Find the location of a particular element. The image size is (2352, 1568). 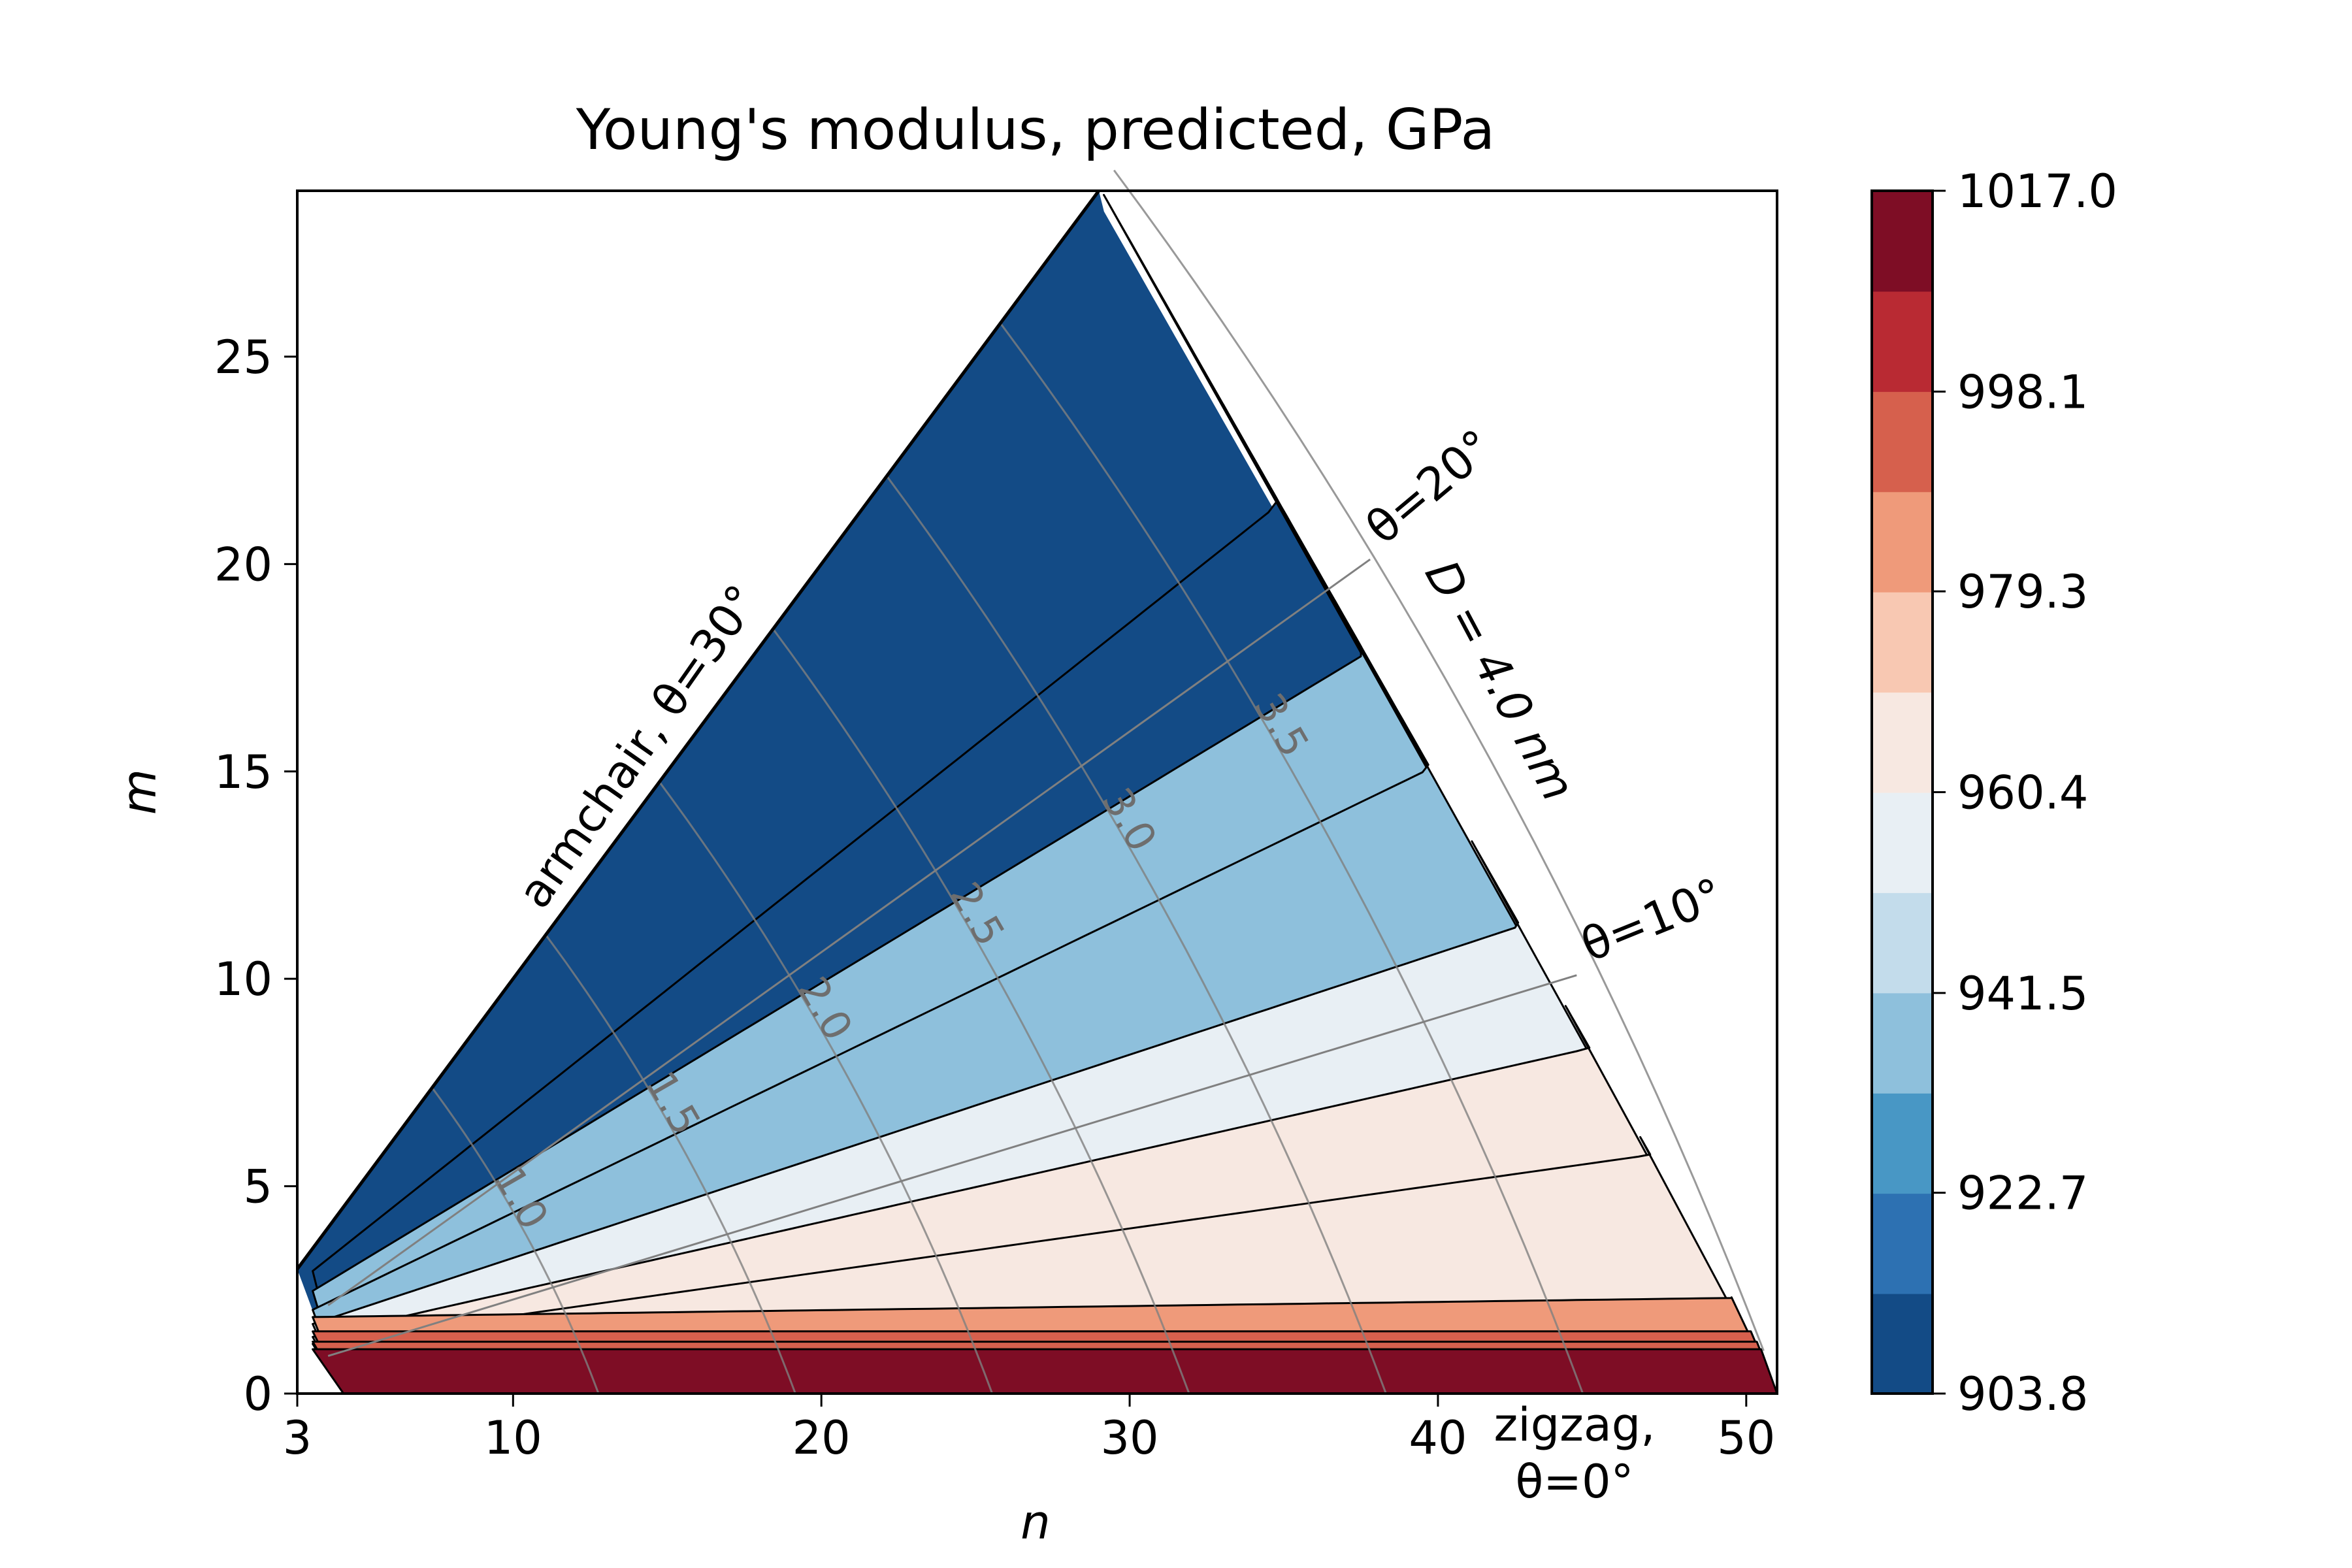

colorbar-tick-label: 922.7 is located at coordinates (2022, 1193).